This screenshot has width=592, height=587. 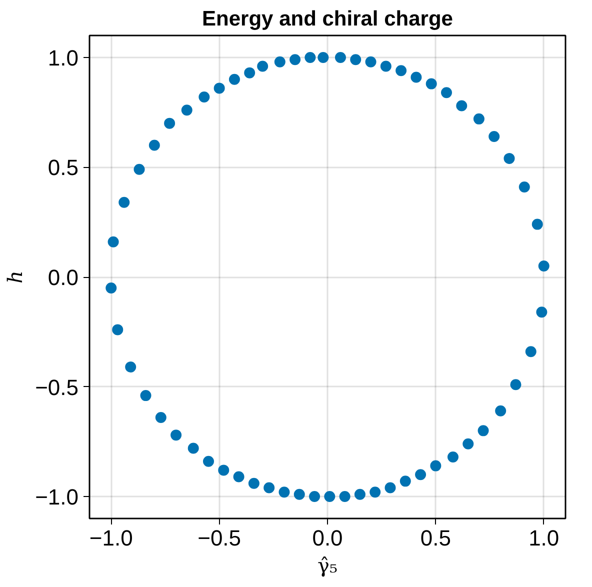 I want to click on x-axis-title: γ̂₅, so click(x=328, y=566).